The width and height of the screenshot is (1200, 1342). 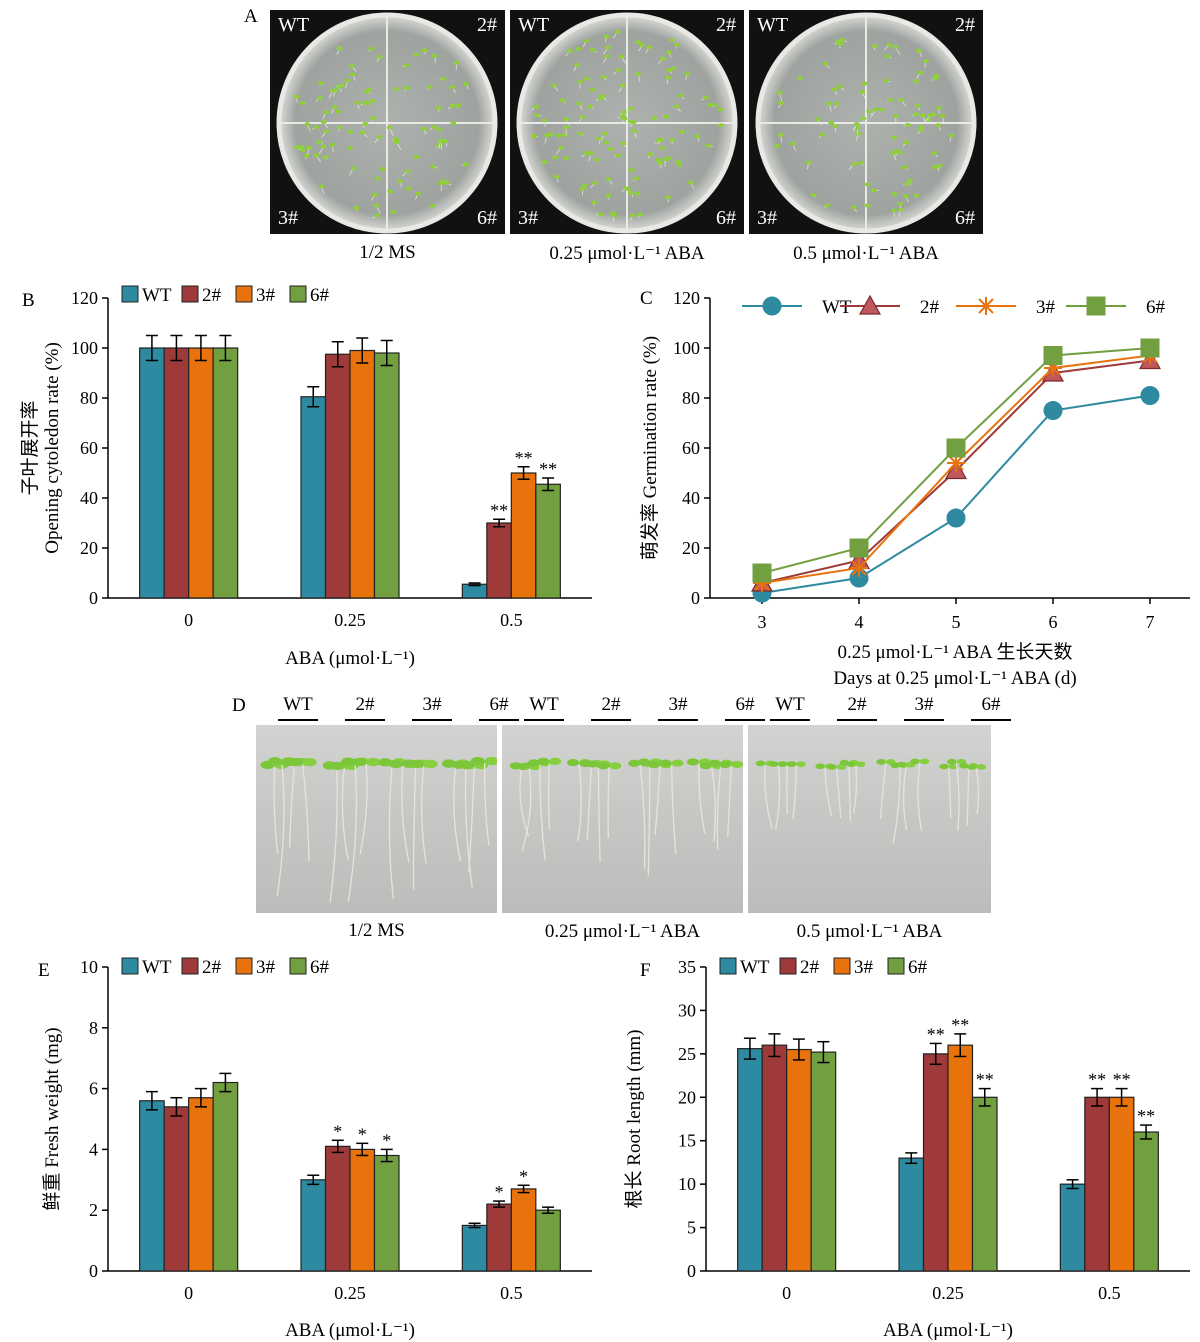 What do you see at coordinates (378, 829) in the screenshot?
I see `seedling-image` at bounding box center [378, 829].